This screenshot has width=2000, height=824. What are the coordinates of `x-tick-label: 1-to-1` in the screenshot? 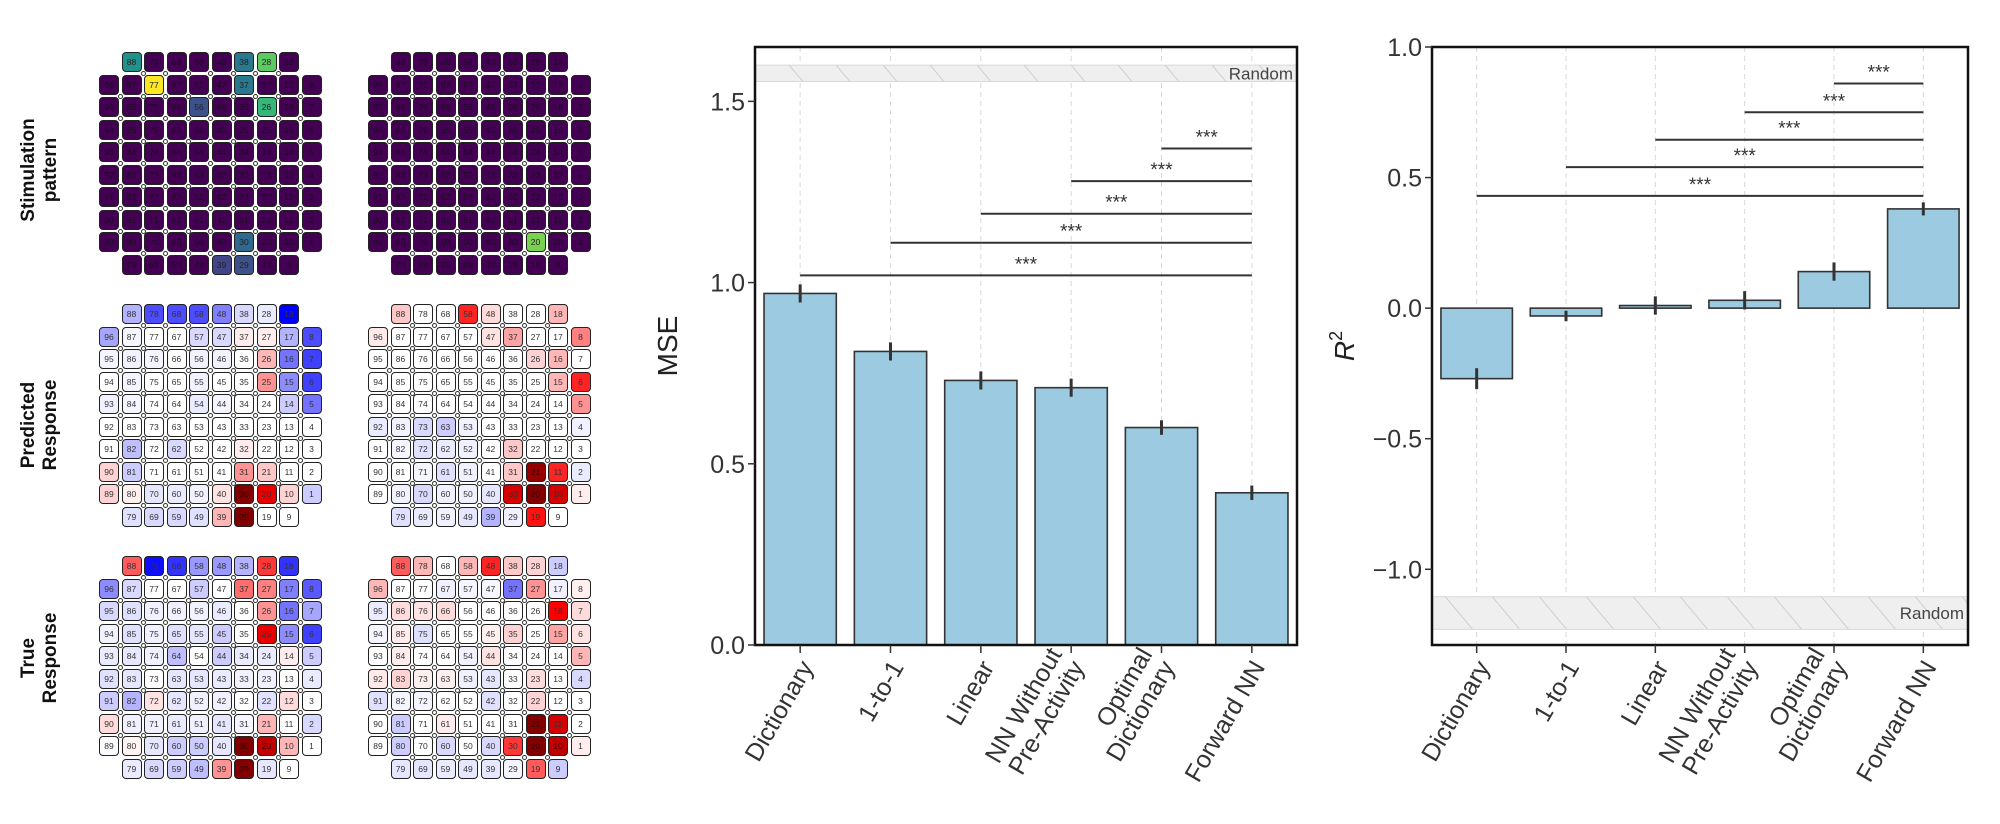 It's located at (1556, 691).